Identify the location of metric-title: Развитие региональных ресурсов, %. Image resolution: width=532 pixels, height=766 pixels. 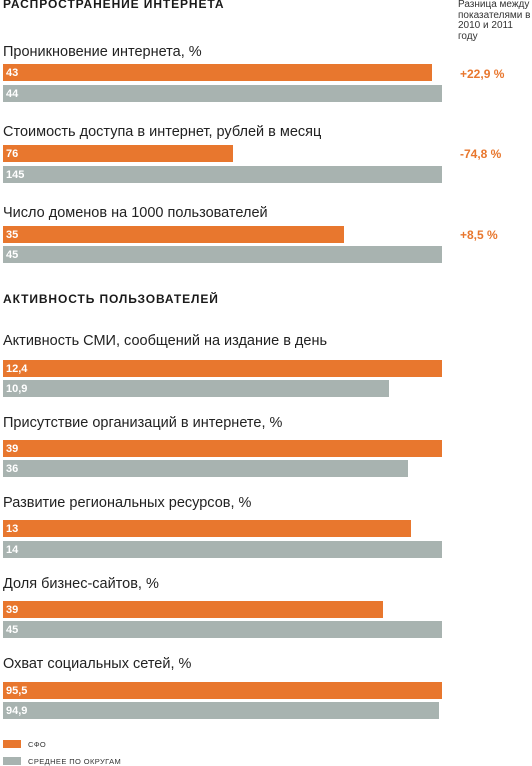
(127, 503).